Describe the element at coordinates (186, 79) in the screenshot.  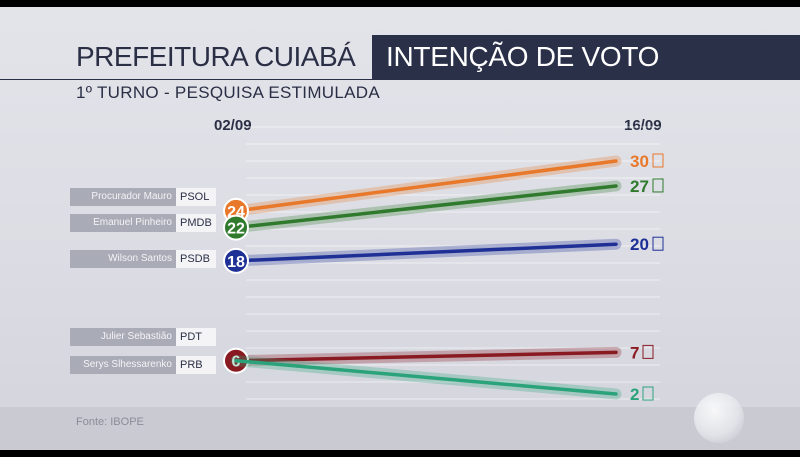
I see `title-underline` at that location.